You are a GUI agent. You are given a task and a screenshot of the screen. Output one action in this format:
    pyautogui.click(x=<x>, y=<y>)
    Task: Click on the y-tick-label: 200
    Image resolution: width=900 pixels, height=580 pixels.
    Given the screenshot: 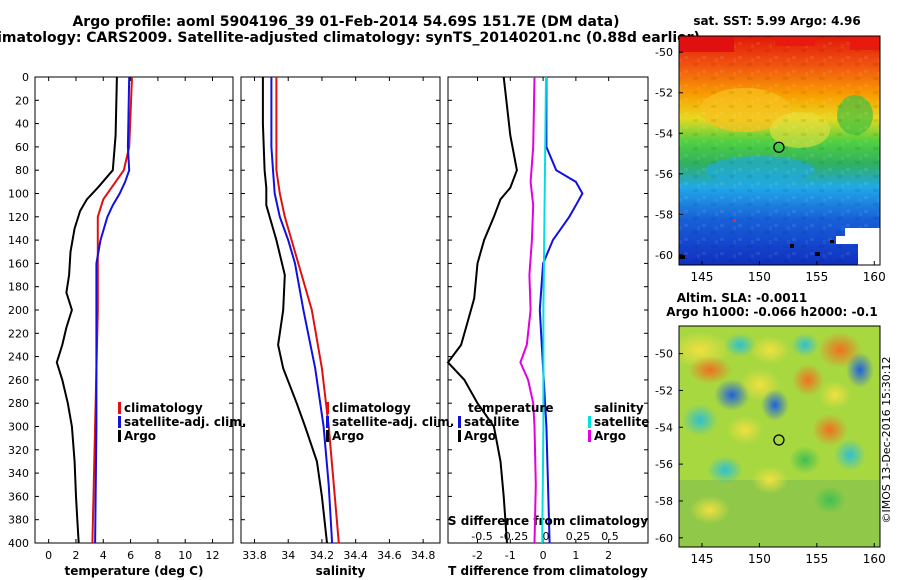 What is the action you would take?
    pyautogui.click(x=18, y=310)
    